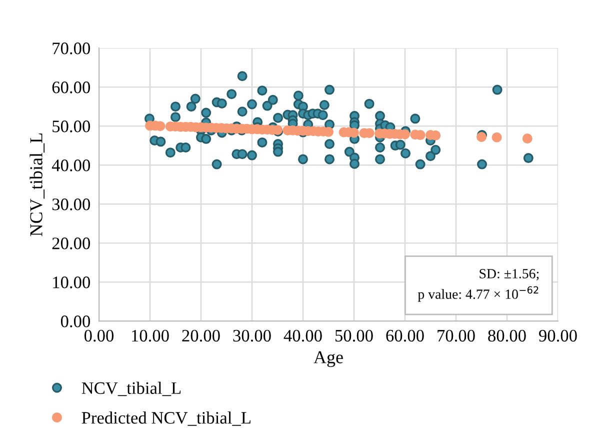  What do you see at coordinates (71, 204) in the screenshot?
I see `y-tick-label: 30.00` at bounding box center [71, 204].